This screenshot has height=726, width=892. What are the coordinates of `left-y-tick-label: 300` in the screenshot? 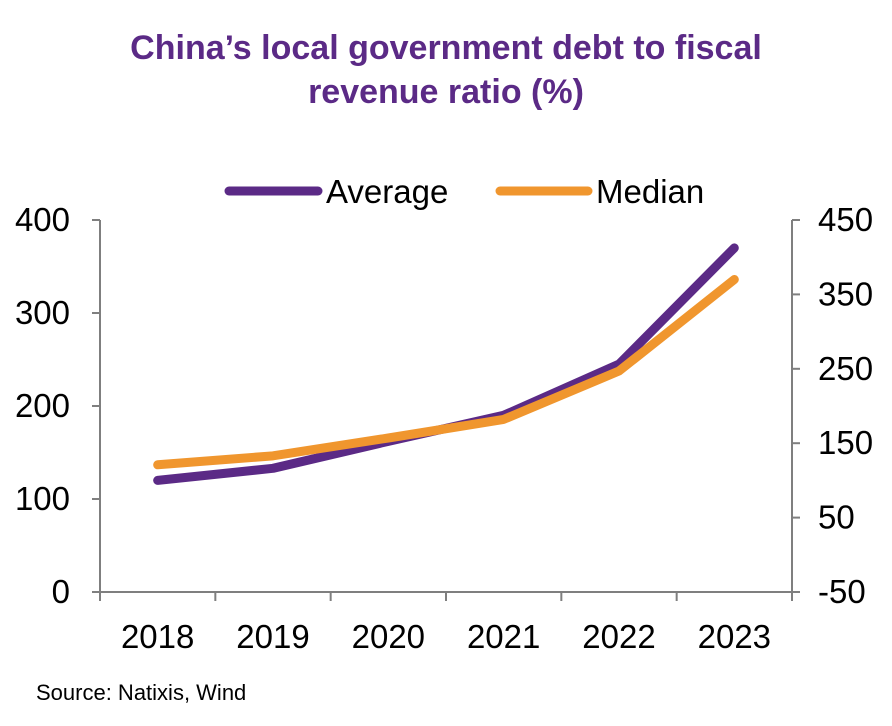 It's located at (42, 312).